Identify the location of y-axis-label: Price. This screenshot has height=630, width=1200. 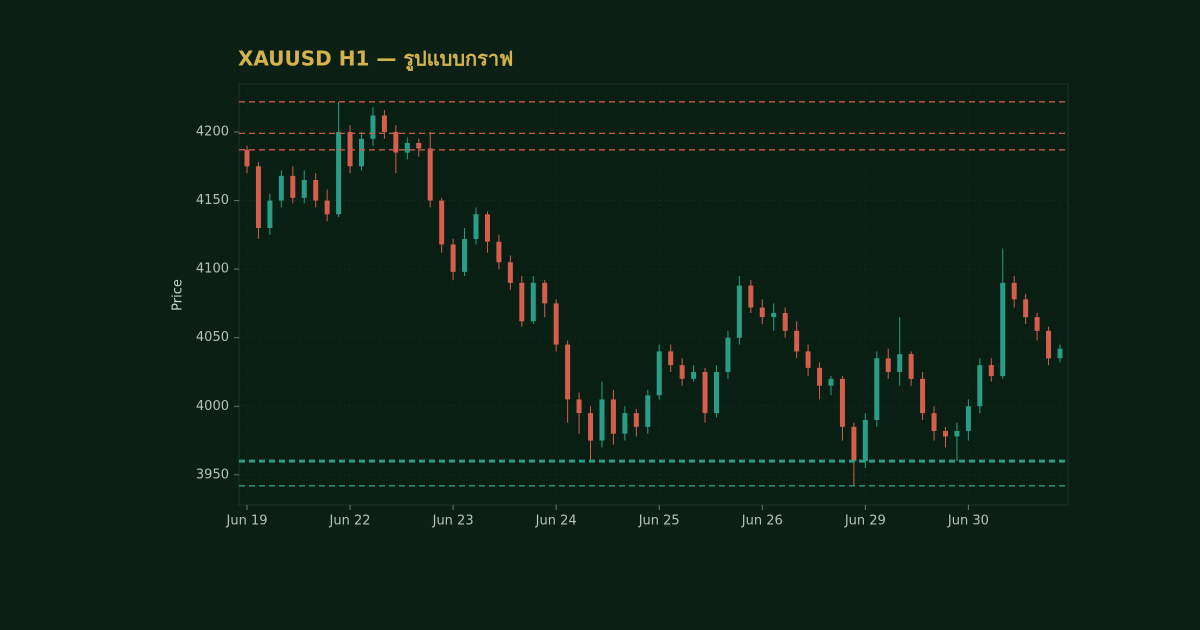
(178, 295).